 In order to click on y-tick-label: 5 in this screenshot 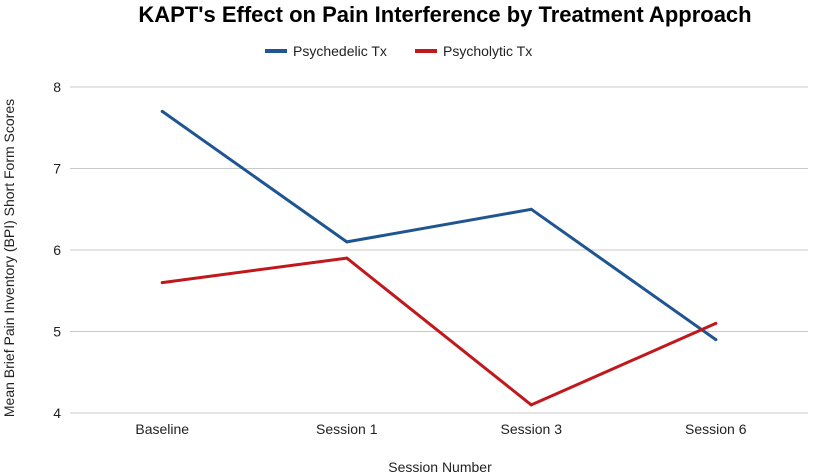, I will do `click(57, 332)`.